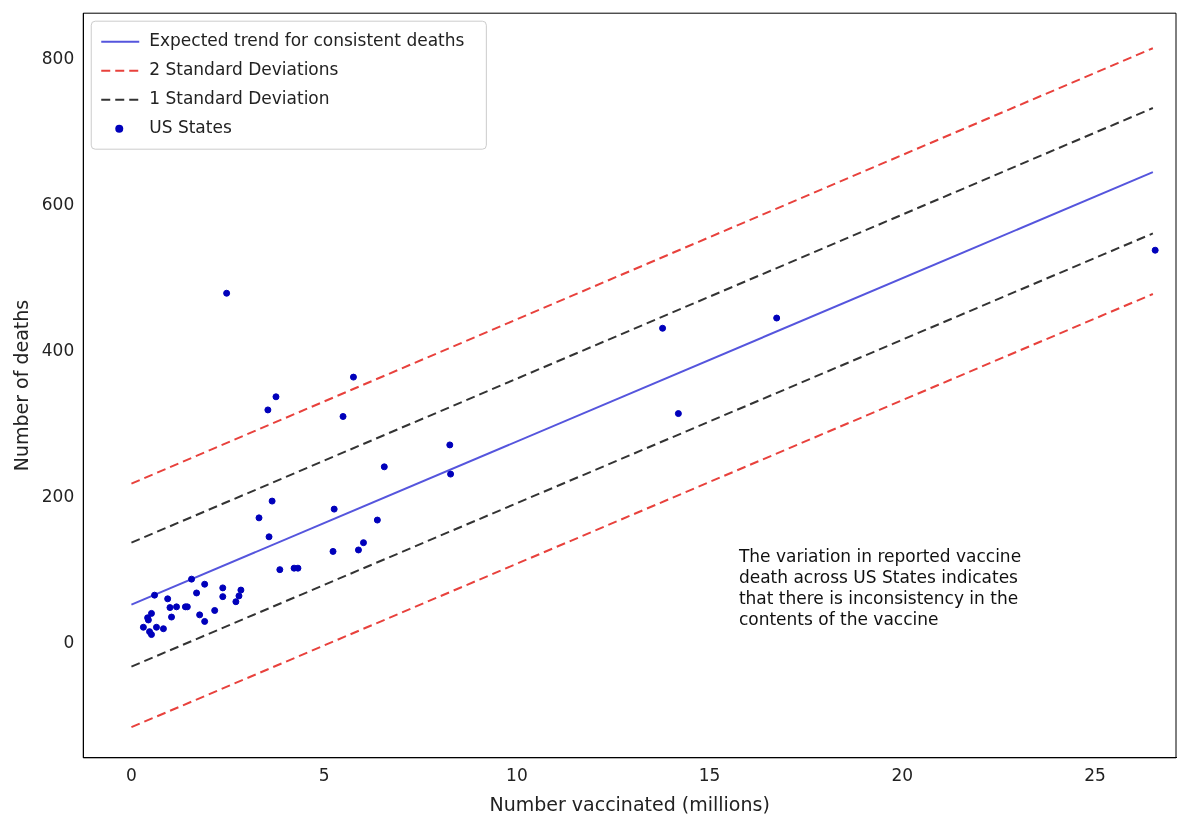 The height and width of the screenshot is (825, 1200). What do you see at coordinates (1095, 775) in the screenshot?
I see `x-tick-label: 25` at bounding box center [1095, 775].